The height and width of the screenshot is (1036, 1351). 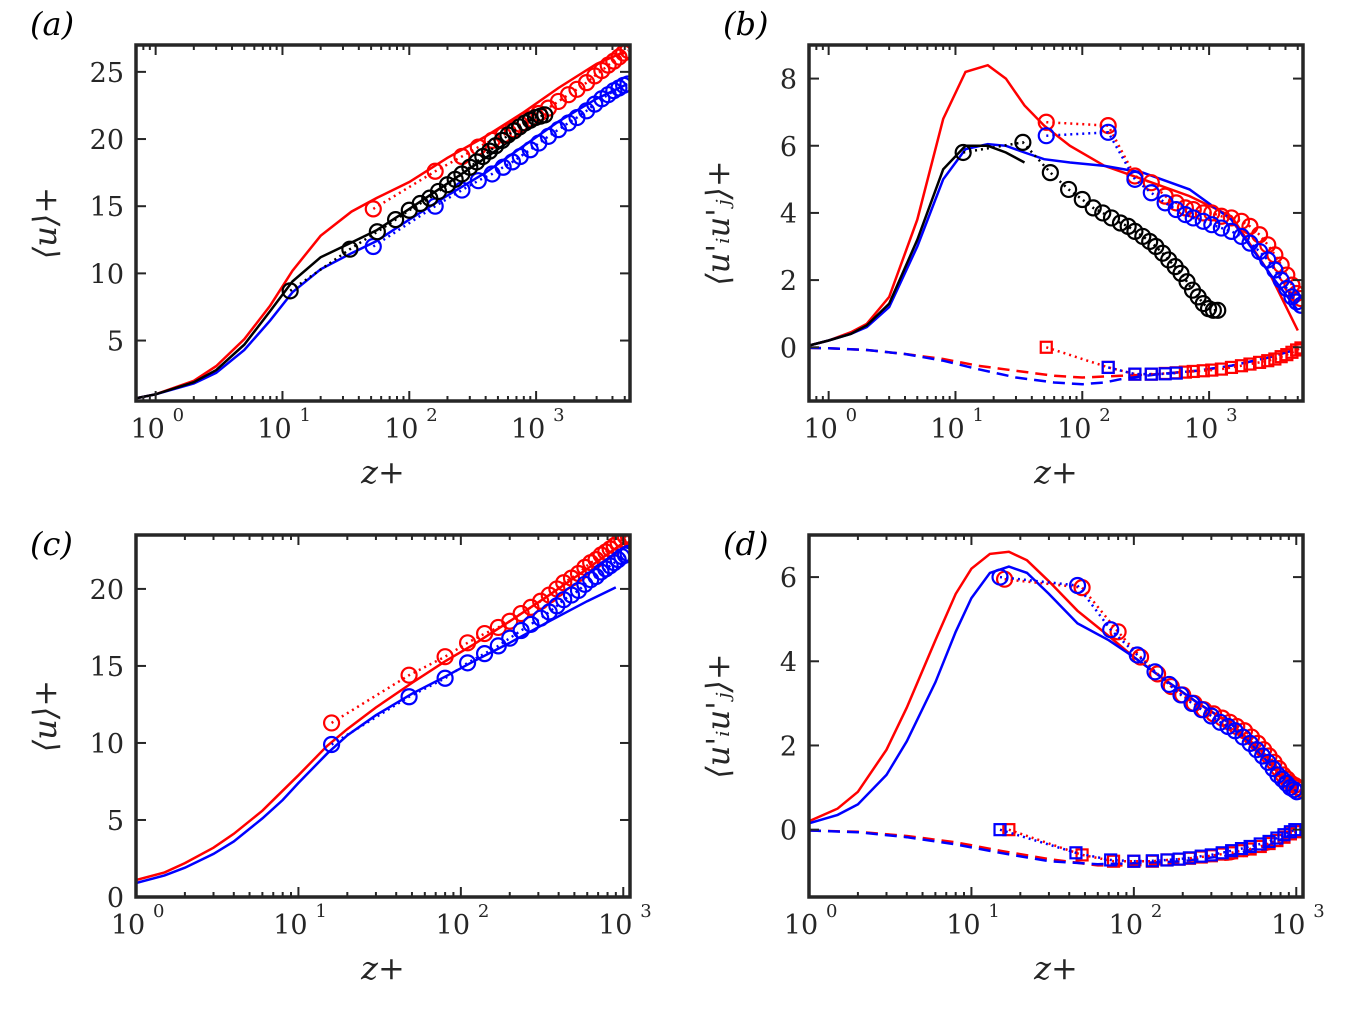 I want to click on series-a-blue-solid, so click(x=381, y=242).